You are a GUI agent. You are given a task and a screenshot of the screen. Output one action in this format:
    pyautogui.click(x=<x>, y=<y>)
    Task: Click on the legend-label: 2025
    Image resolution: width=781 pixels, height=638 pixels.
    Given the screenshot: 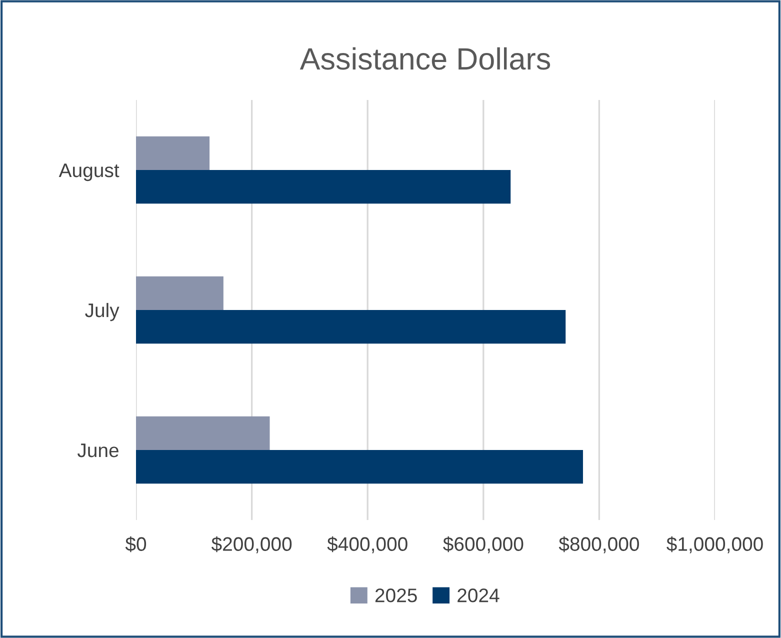 What is the action you would take?
    pyautogui.click(x=396, y=595)
    